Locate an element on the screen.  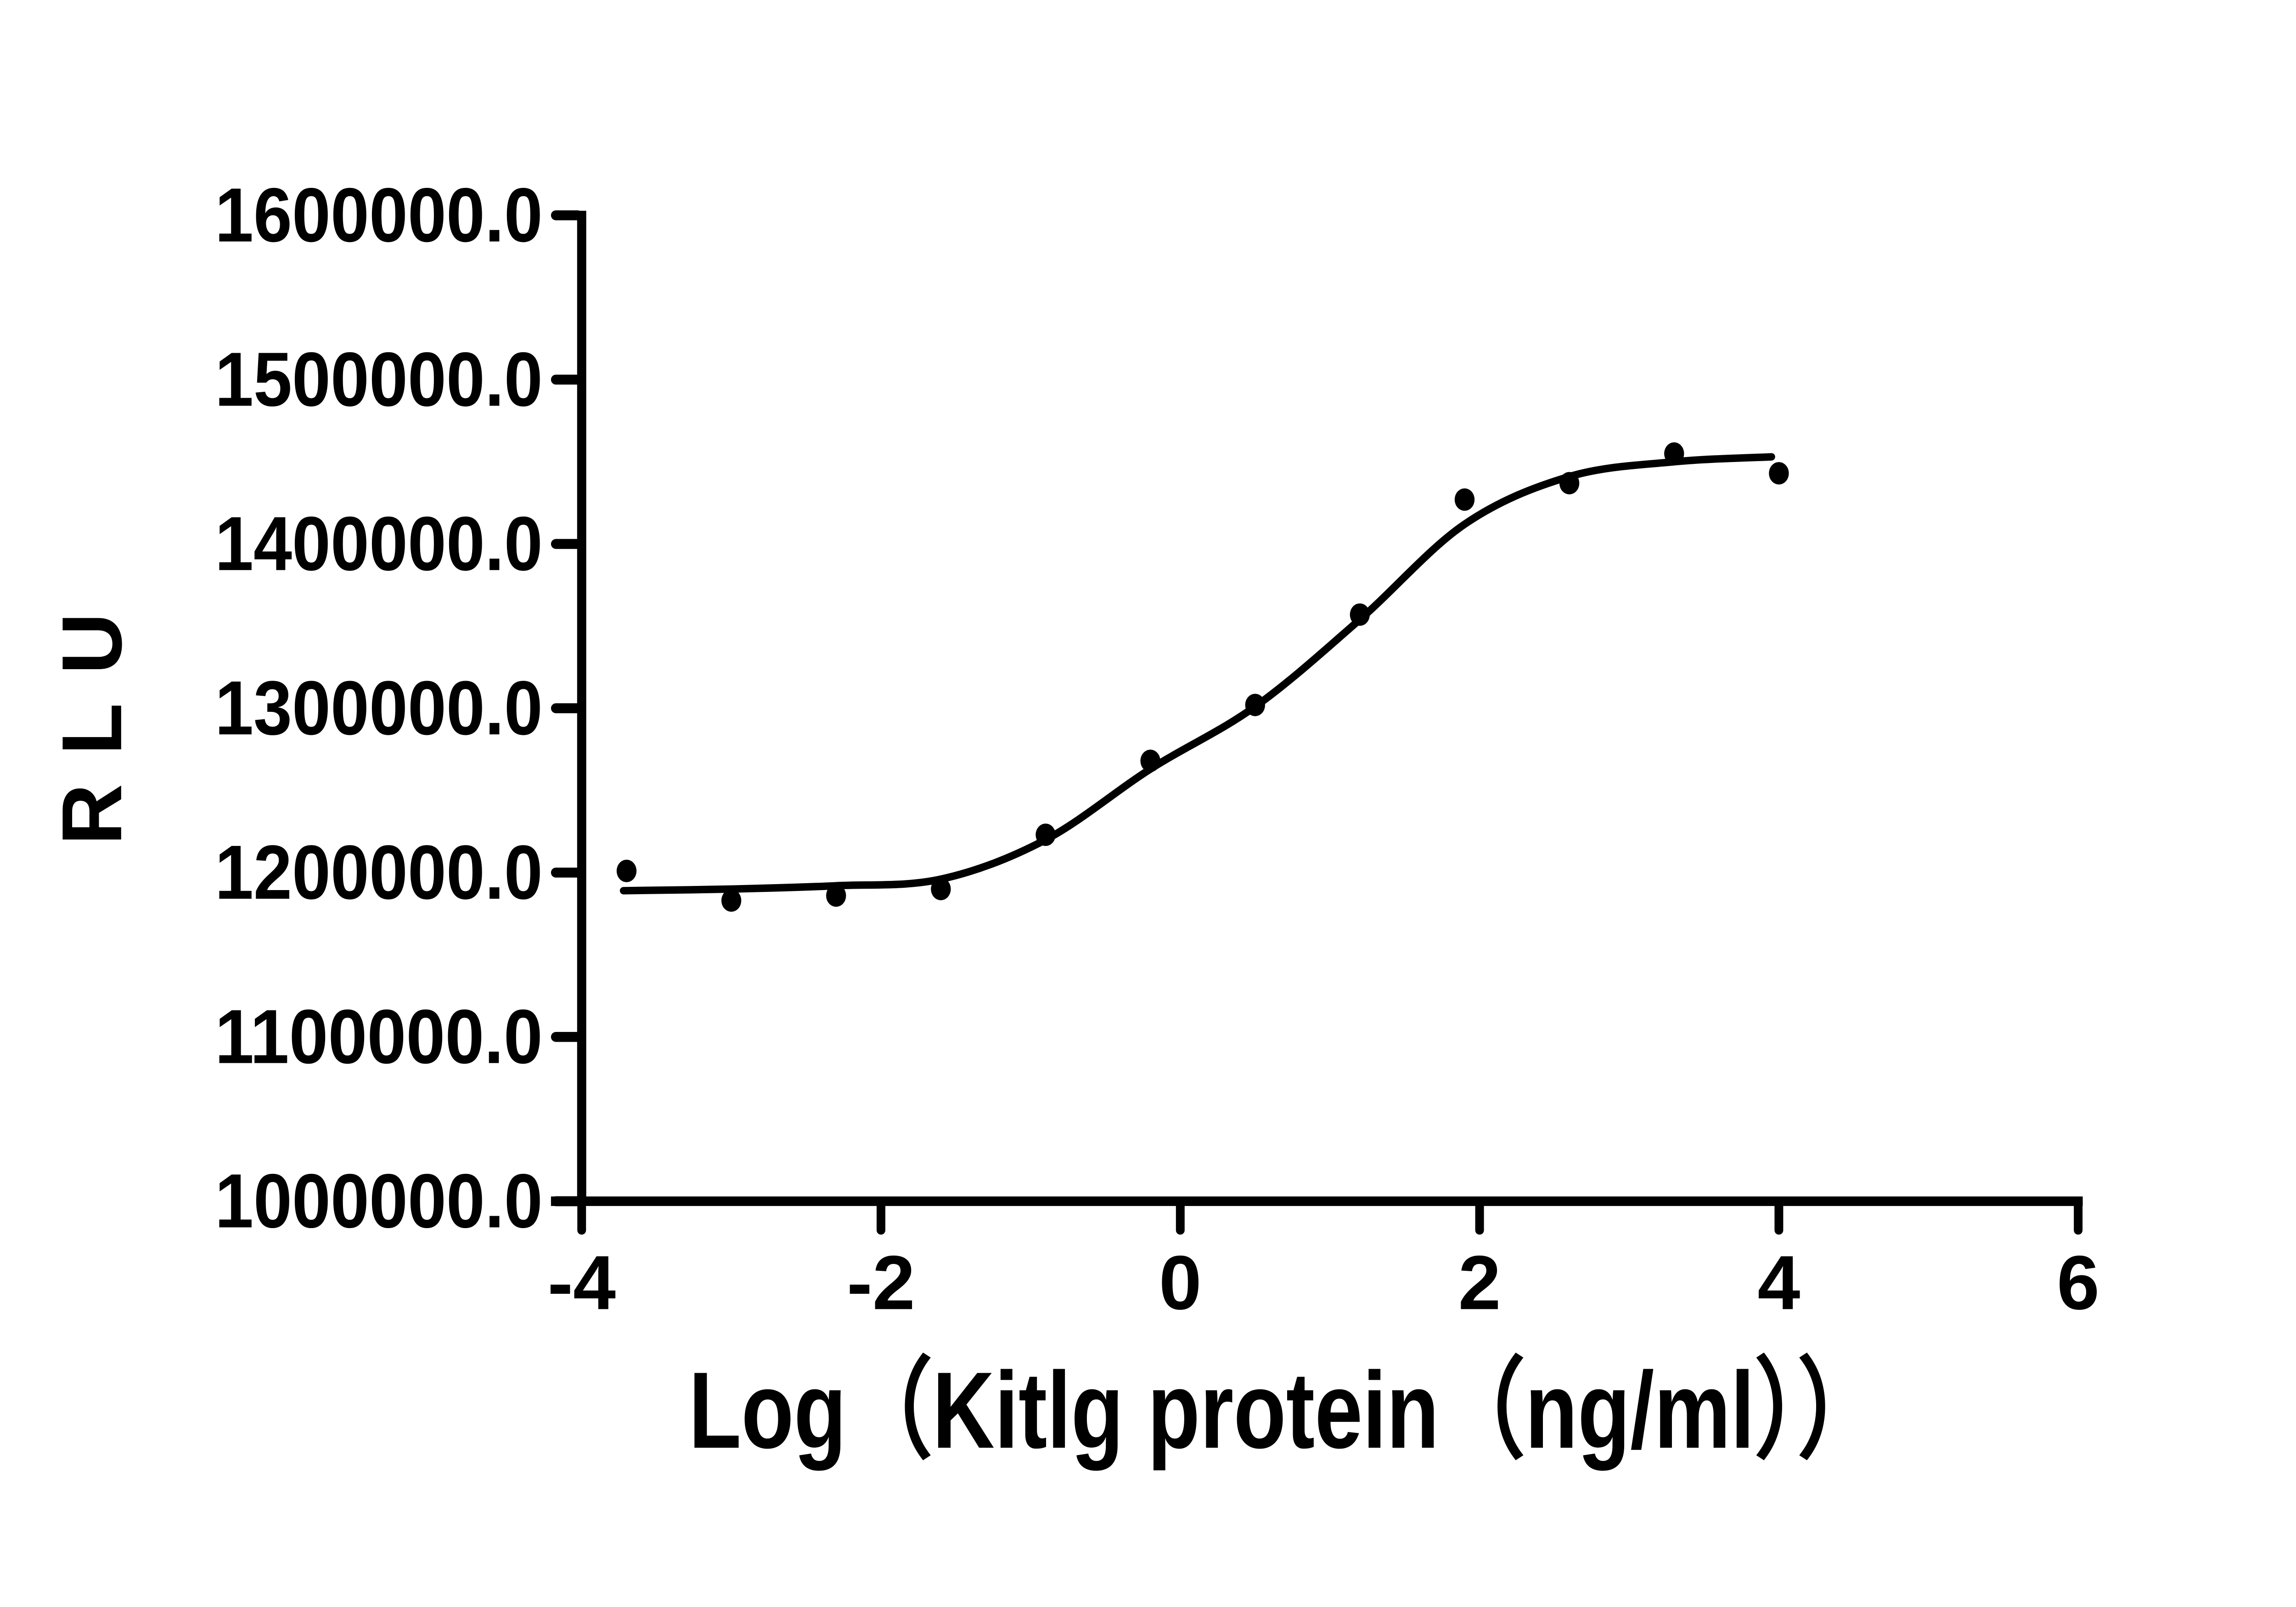
x-ticks-group is located at coordinates (1330, 1216).